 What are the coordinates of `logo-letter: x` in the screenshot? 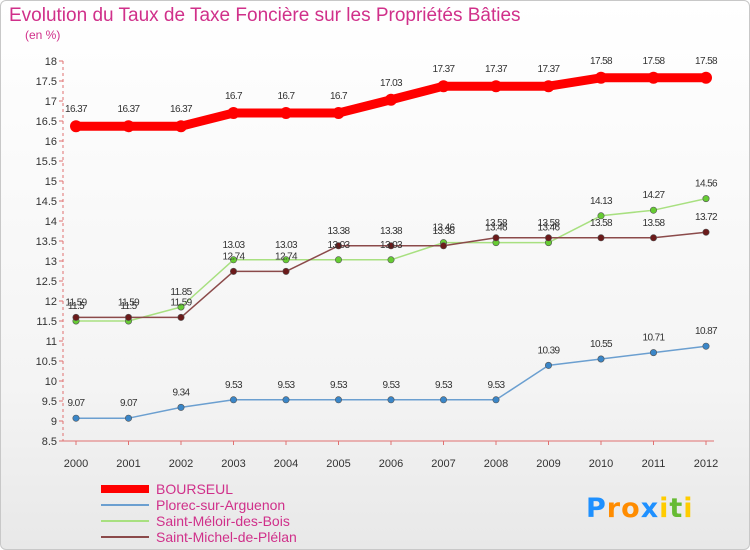 It's located at (650, 508).